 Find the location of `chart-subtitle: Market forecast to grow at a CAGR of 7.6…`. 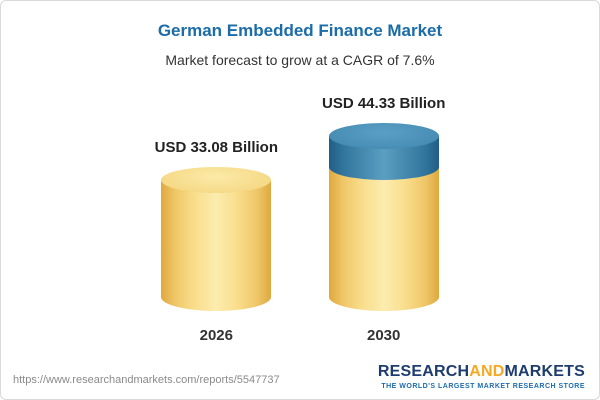

chart-subtitle: Market forecast to grow at a CAGR of 7.6… is located at coordinates (300, 60).